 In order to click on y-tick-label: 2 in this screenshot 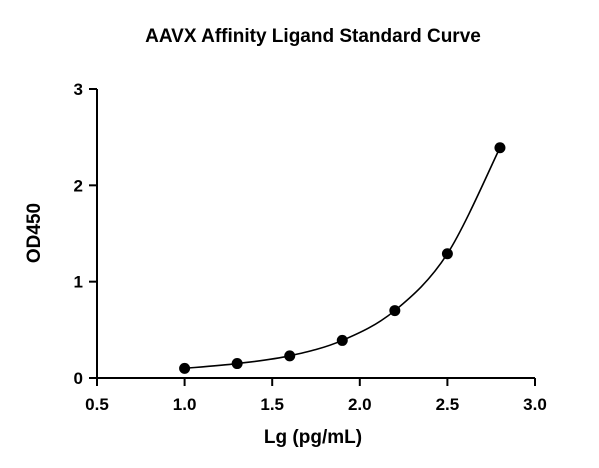, I will do `click(78, 185)`.